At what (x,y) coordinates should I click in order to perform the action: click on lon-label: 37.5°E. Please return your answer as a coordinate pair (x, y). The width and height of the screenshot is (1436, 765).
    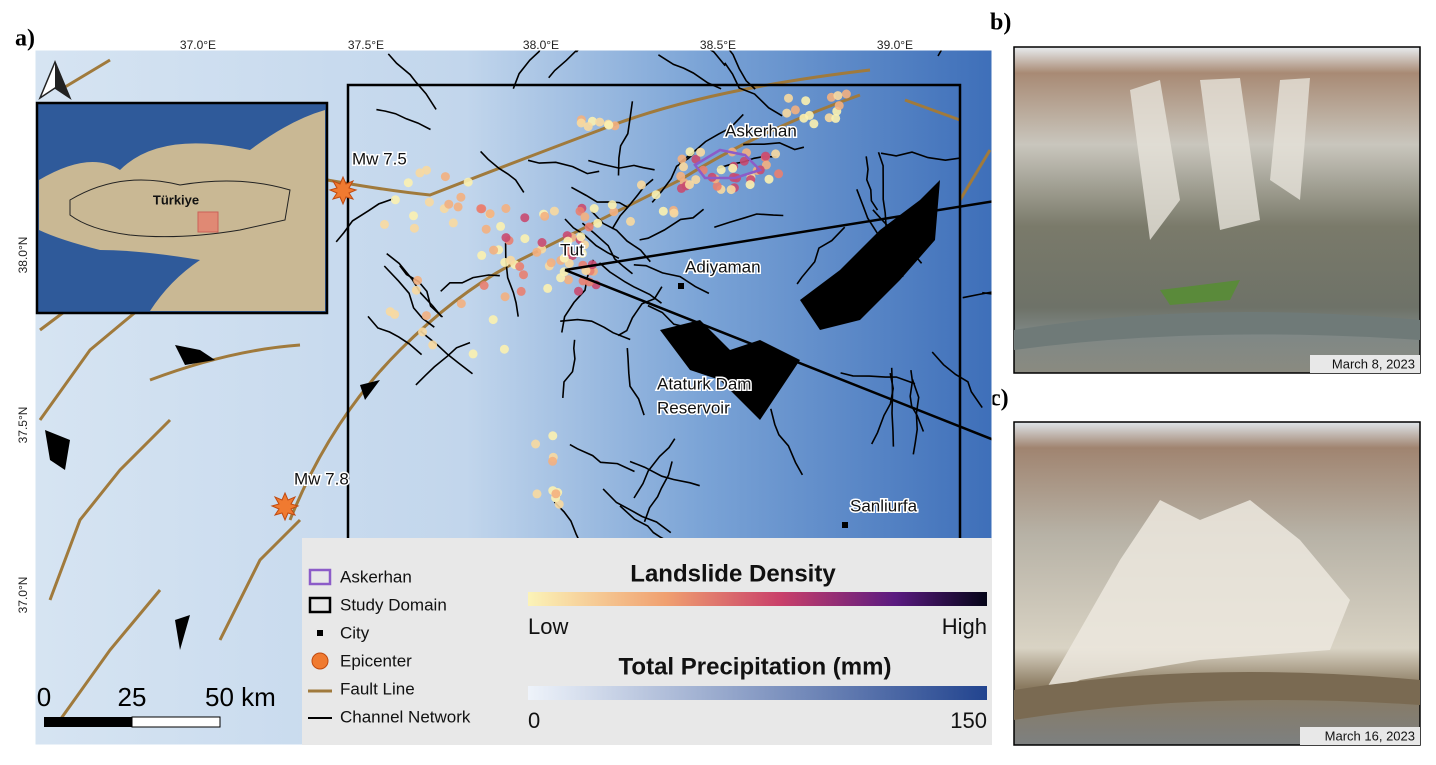
    Looking at the image, I should click on (366, 45).